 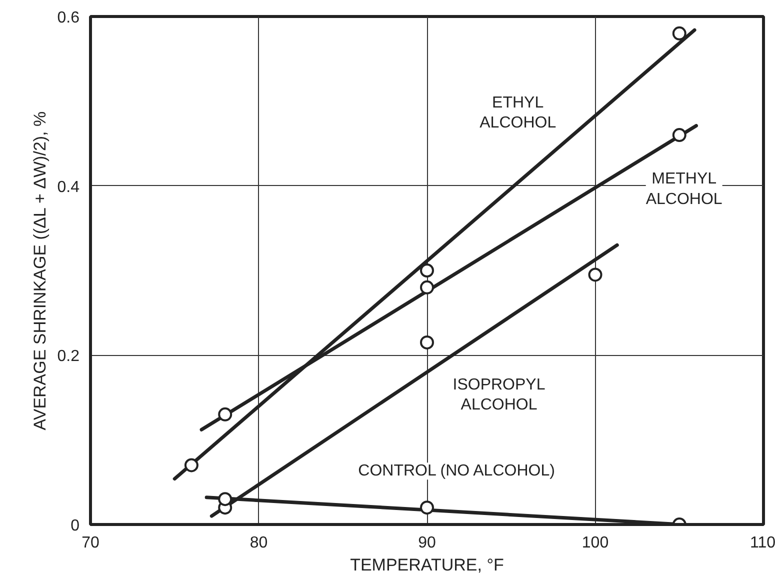 What do you see at coordinates (427, 543) in the screenshot?
I see `x-tick-label: 90` at bounding box center [427, 543].